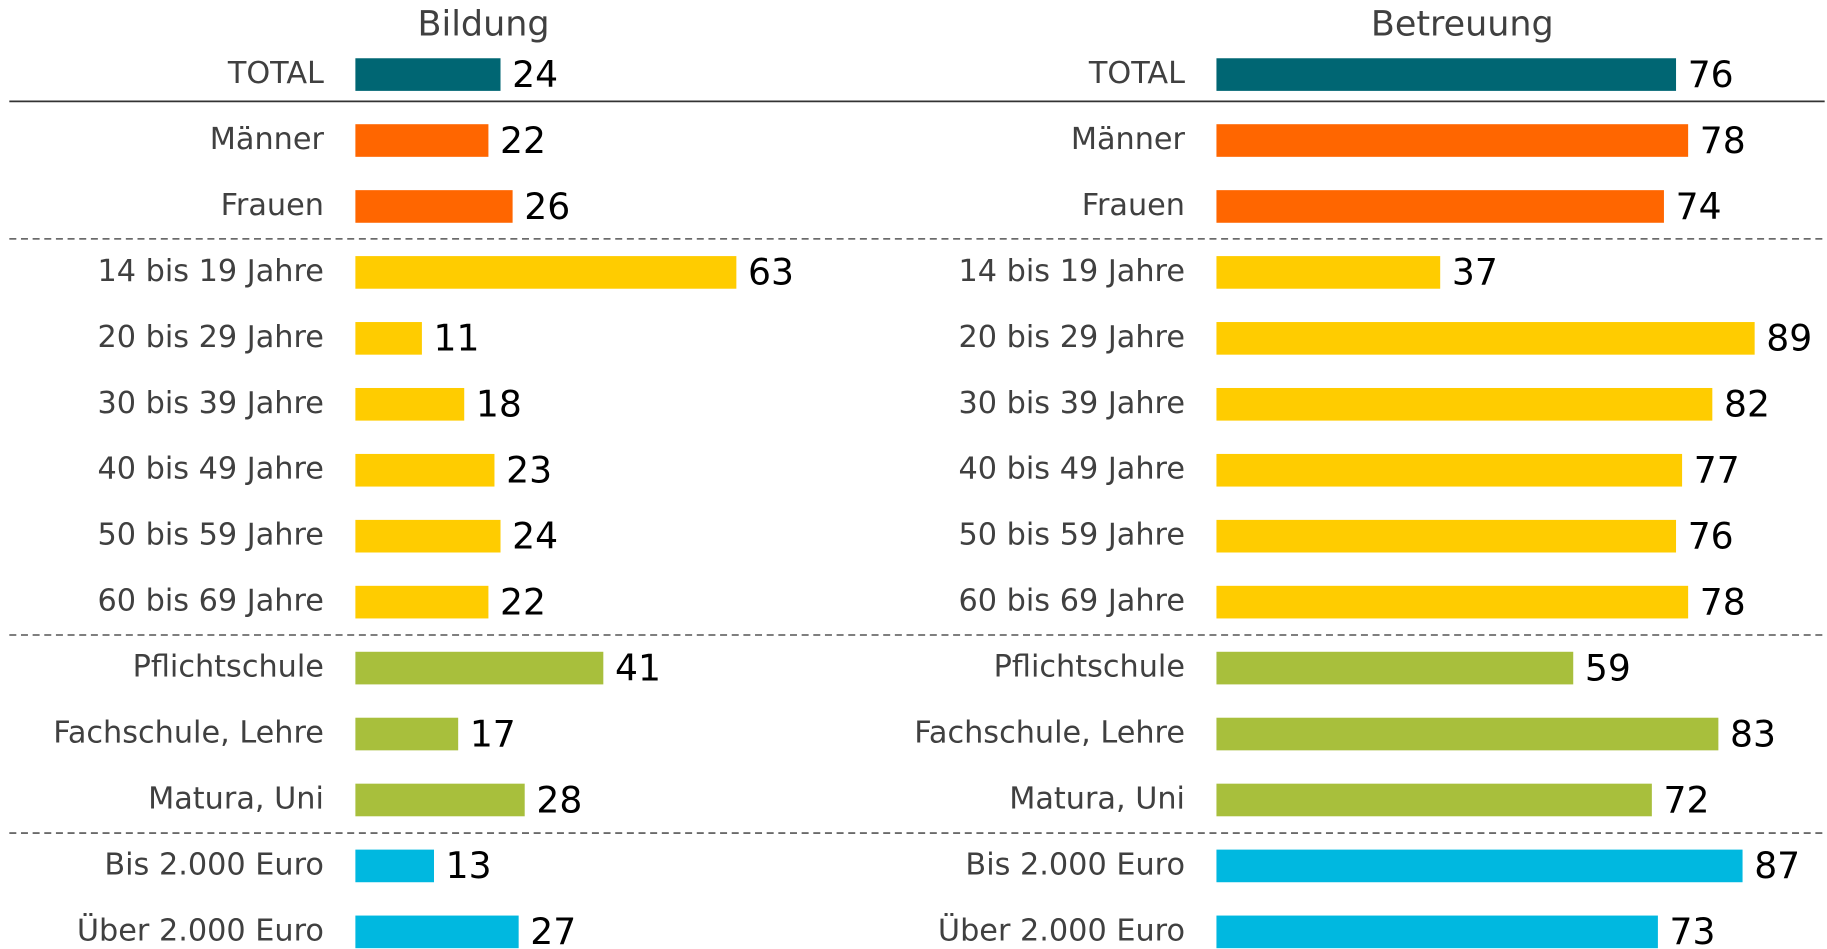 The width and height of the screenshot is (1827, 949). Describe the element at coordinates (1687, 799) in the screenshot. I see `value-label: 72` at that location.